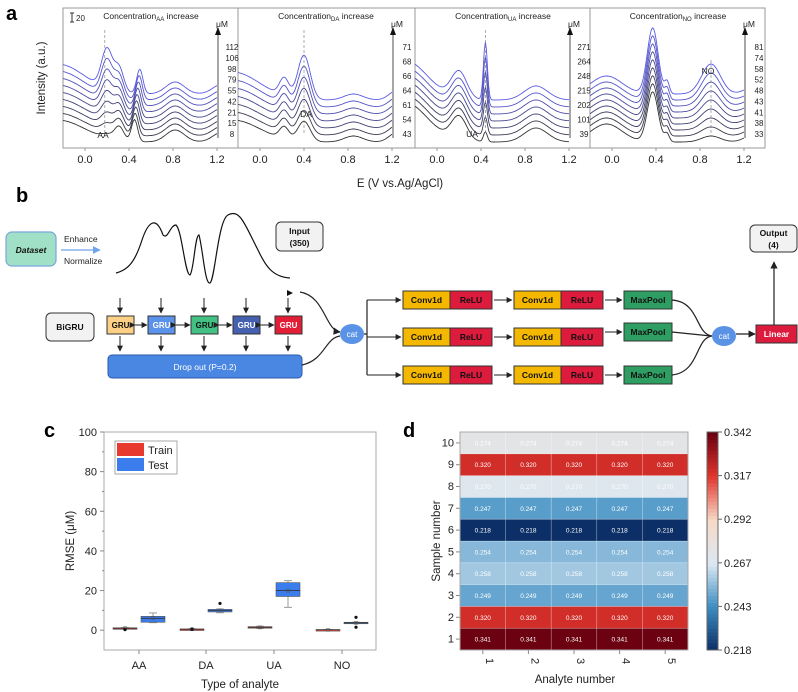 The height and width of the screenshot is (692, 798). I want to click on cat-label-1: cat, so click(352, 334).